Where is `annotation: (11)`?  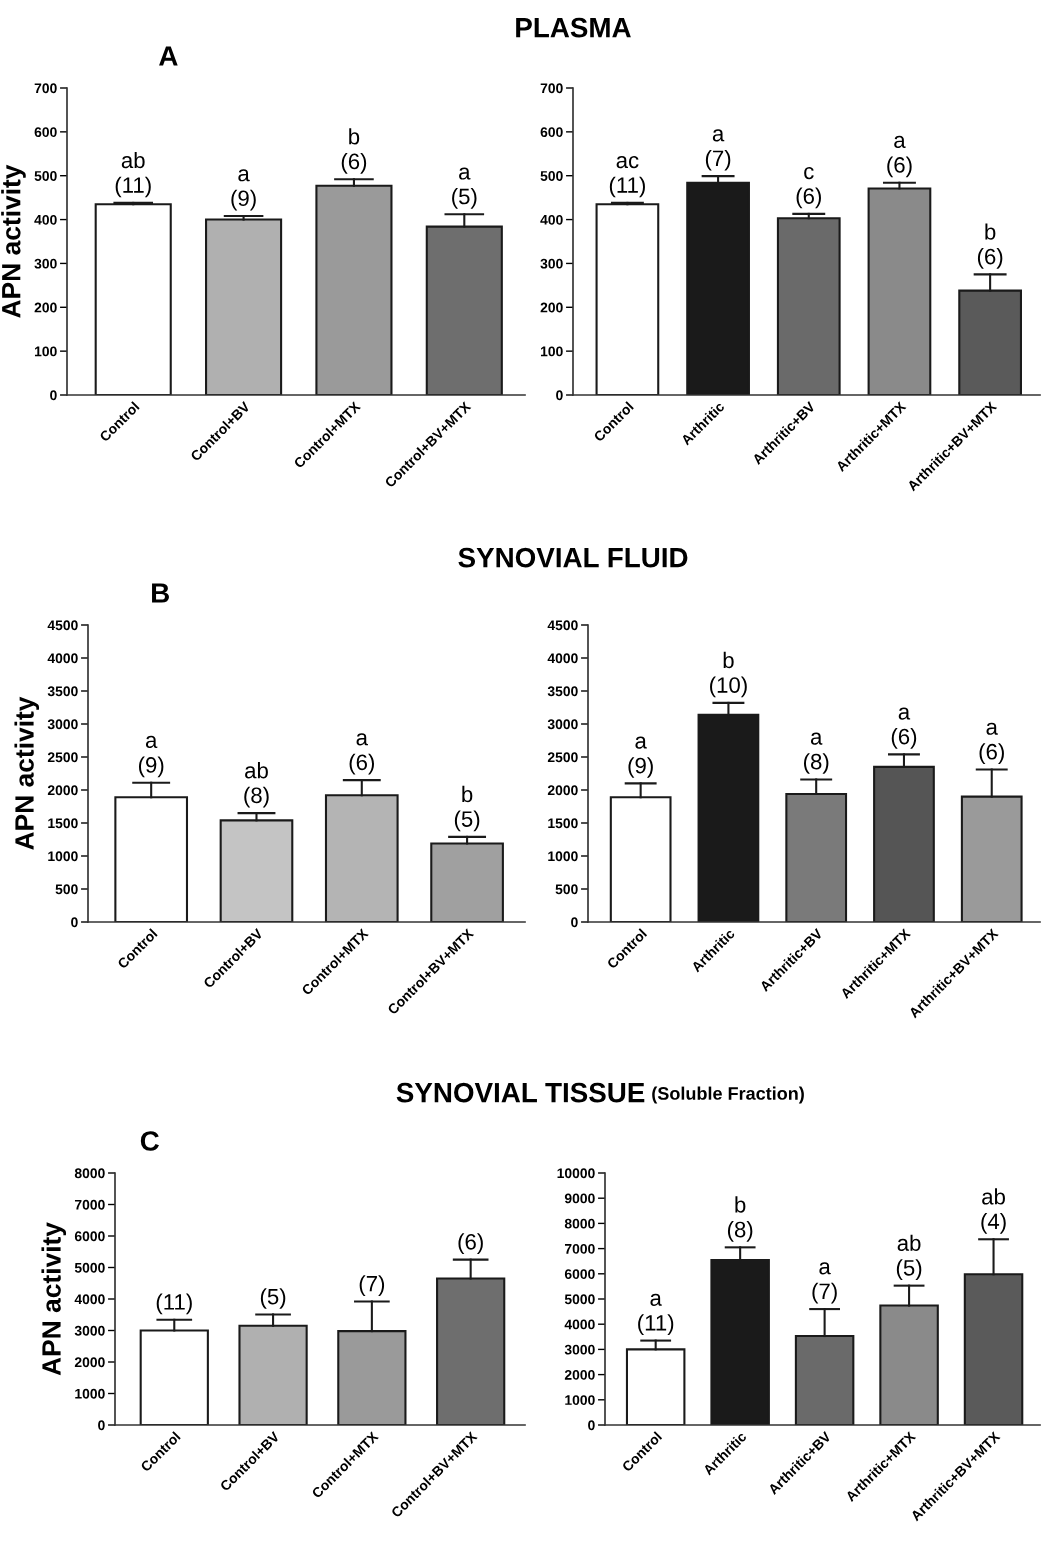
annotation: (11) is located at coordinates (174, 1304).